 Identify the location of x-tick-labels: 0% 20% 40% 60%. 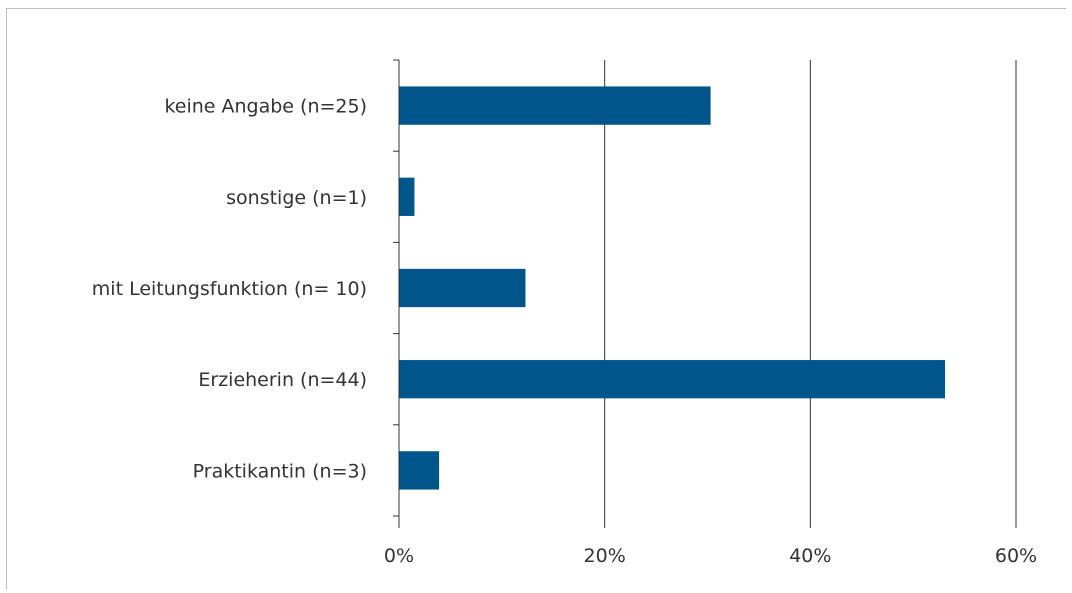
(710, 556).